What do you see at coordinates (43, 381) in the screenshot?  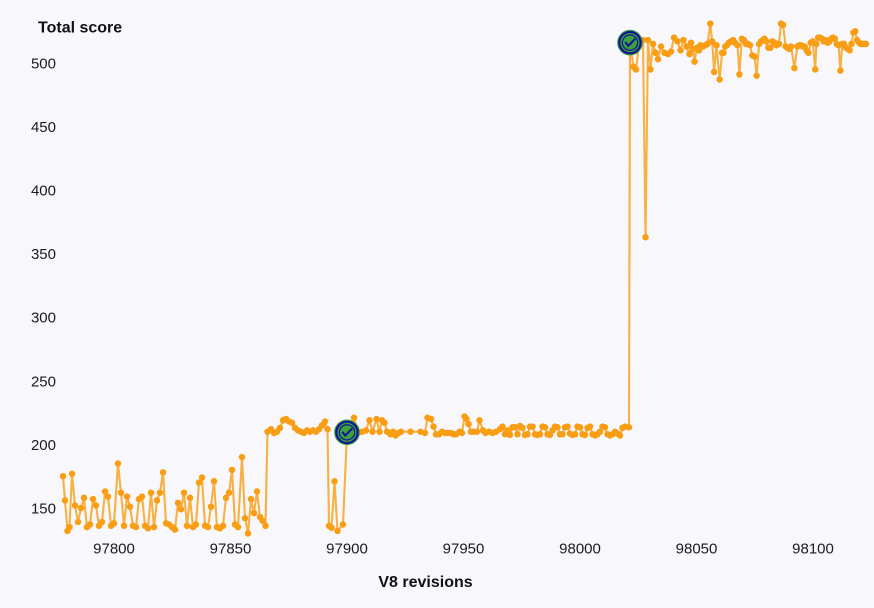 I see `svg-text: 250` at bounding box center [43, 381].